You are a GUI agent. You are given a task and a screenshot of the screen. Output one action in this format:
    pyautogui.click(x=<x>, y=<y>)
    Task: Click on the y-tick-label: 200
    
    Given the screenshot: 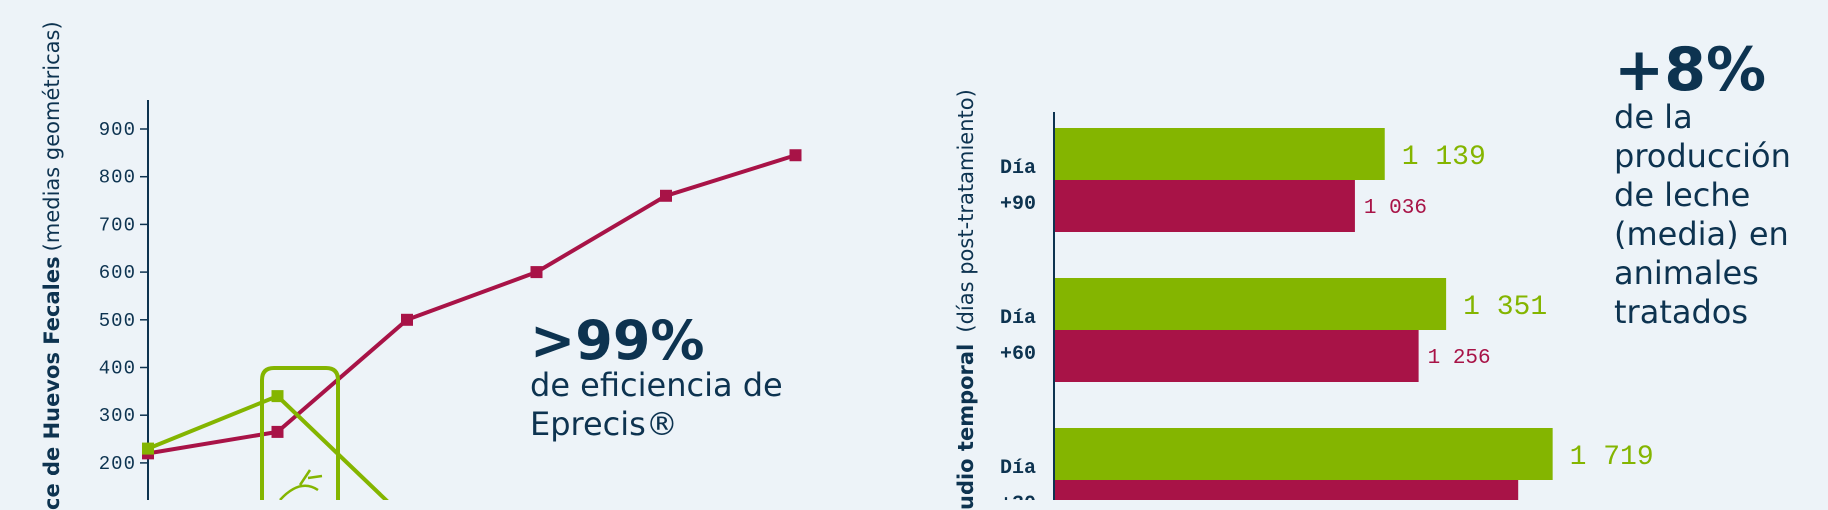 What is the action you would take?
    pyautogui.click(x=117, y=464)
    